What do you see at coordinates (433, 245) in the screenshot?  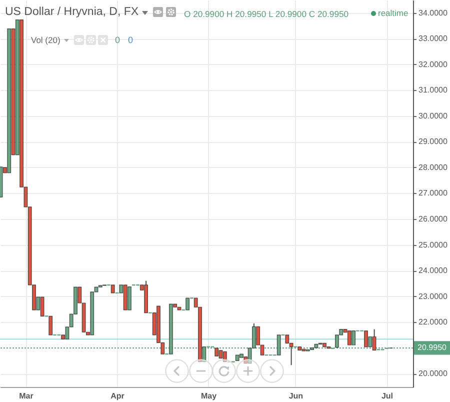 I see `y-tick-label: 25.0000` at bounding box center [433, 245].